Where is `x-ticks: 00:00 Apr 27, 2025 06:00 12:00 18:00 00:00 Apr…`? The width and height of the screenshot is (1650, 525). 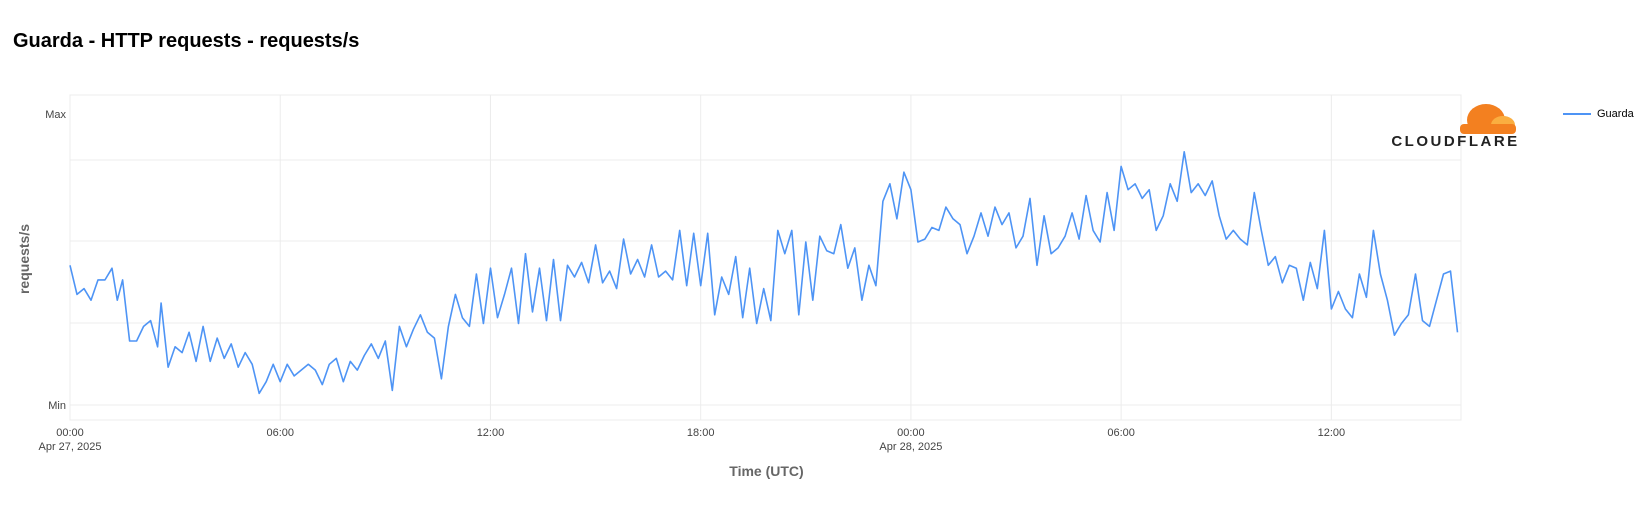 x-ticks: 00:00 Apr 27, 2025 06:00 12:00 18:00 00:00 Apr… is located at coordinates (692, 440).